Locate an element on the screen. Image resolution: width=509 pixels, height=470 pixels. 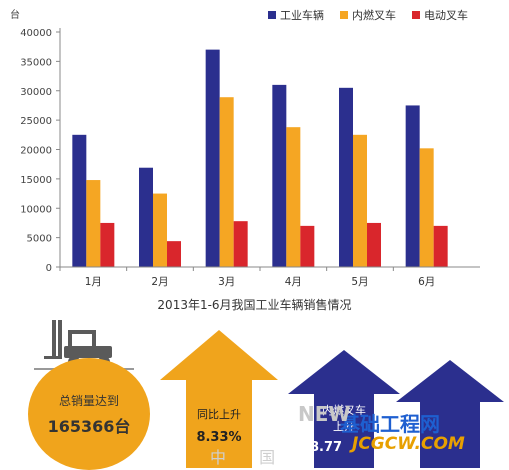
watermark-text: 基础工程网 is located at coordinates (390, 424).